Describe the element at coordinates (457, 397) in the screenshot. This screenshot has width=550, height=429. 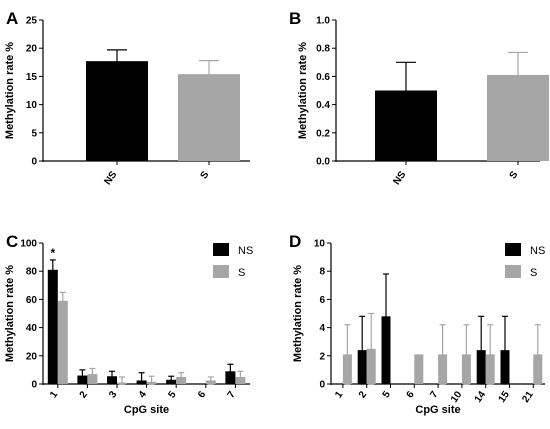
I see `x-tick-label: 10` at that location.